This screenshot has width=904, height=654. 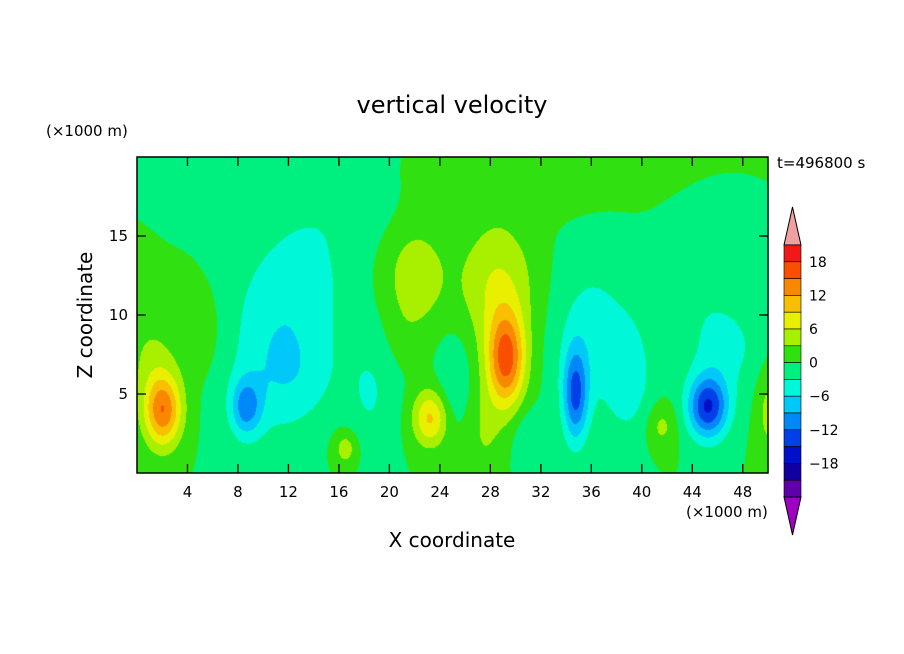 What do you see at coordinates (238, 492) in the screenshot?
I see `x-tick-label: 8` at bounding box center [238, 492].